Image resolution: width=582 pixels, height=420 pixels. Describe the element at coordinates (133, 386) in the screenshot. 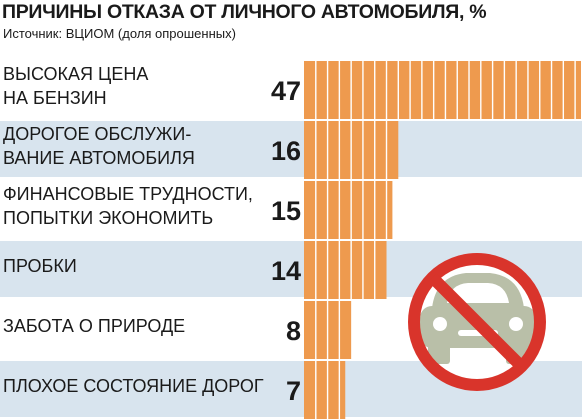

I see `category-label: ПЛОХОЕ СОСТОЯНИЕ ДОРОГ` at that location.